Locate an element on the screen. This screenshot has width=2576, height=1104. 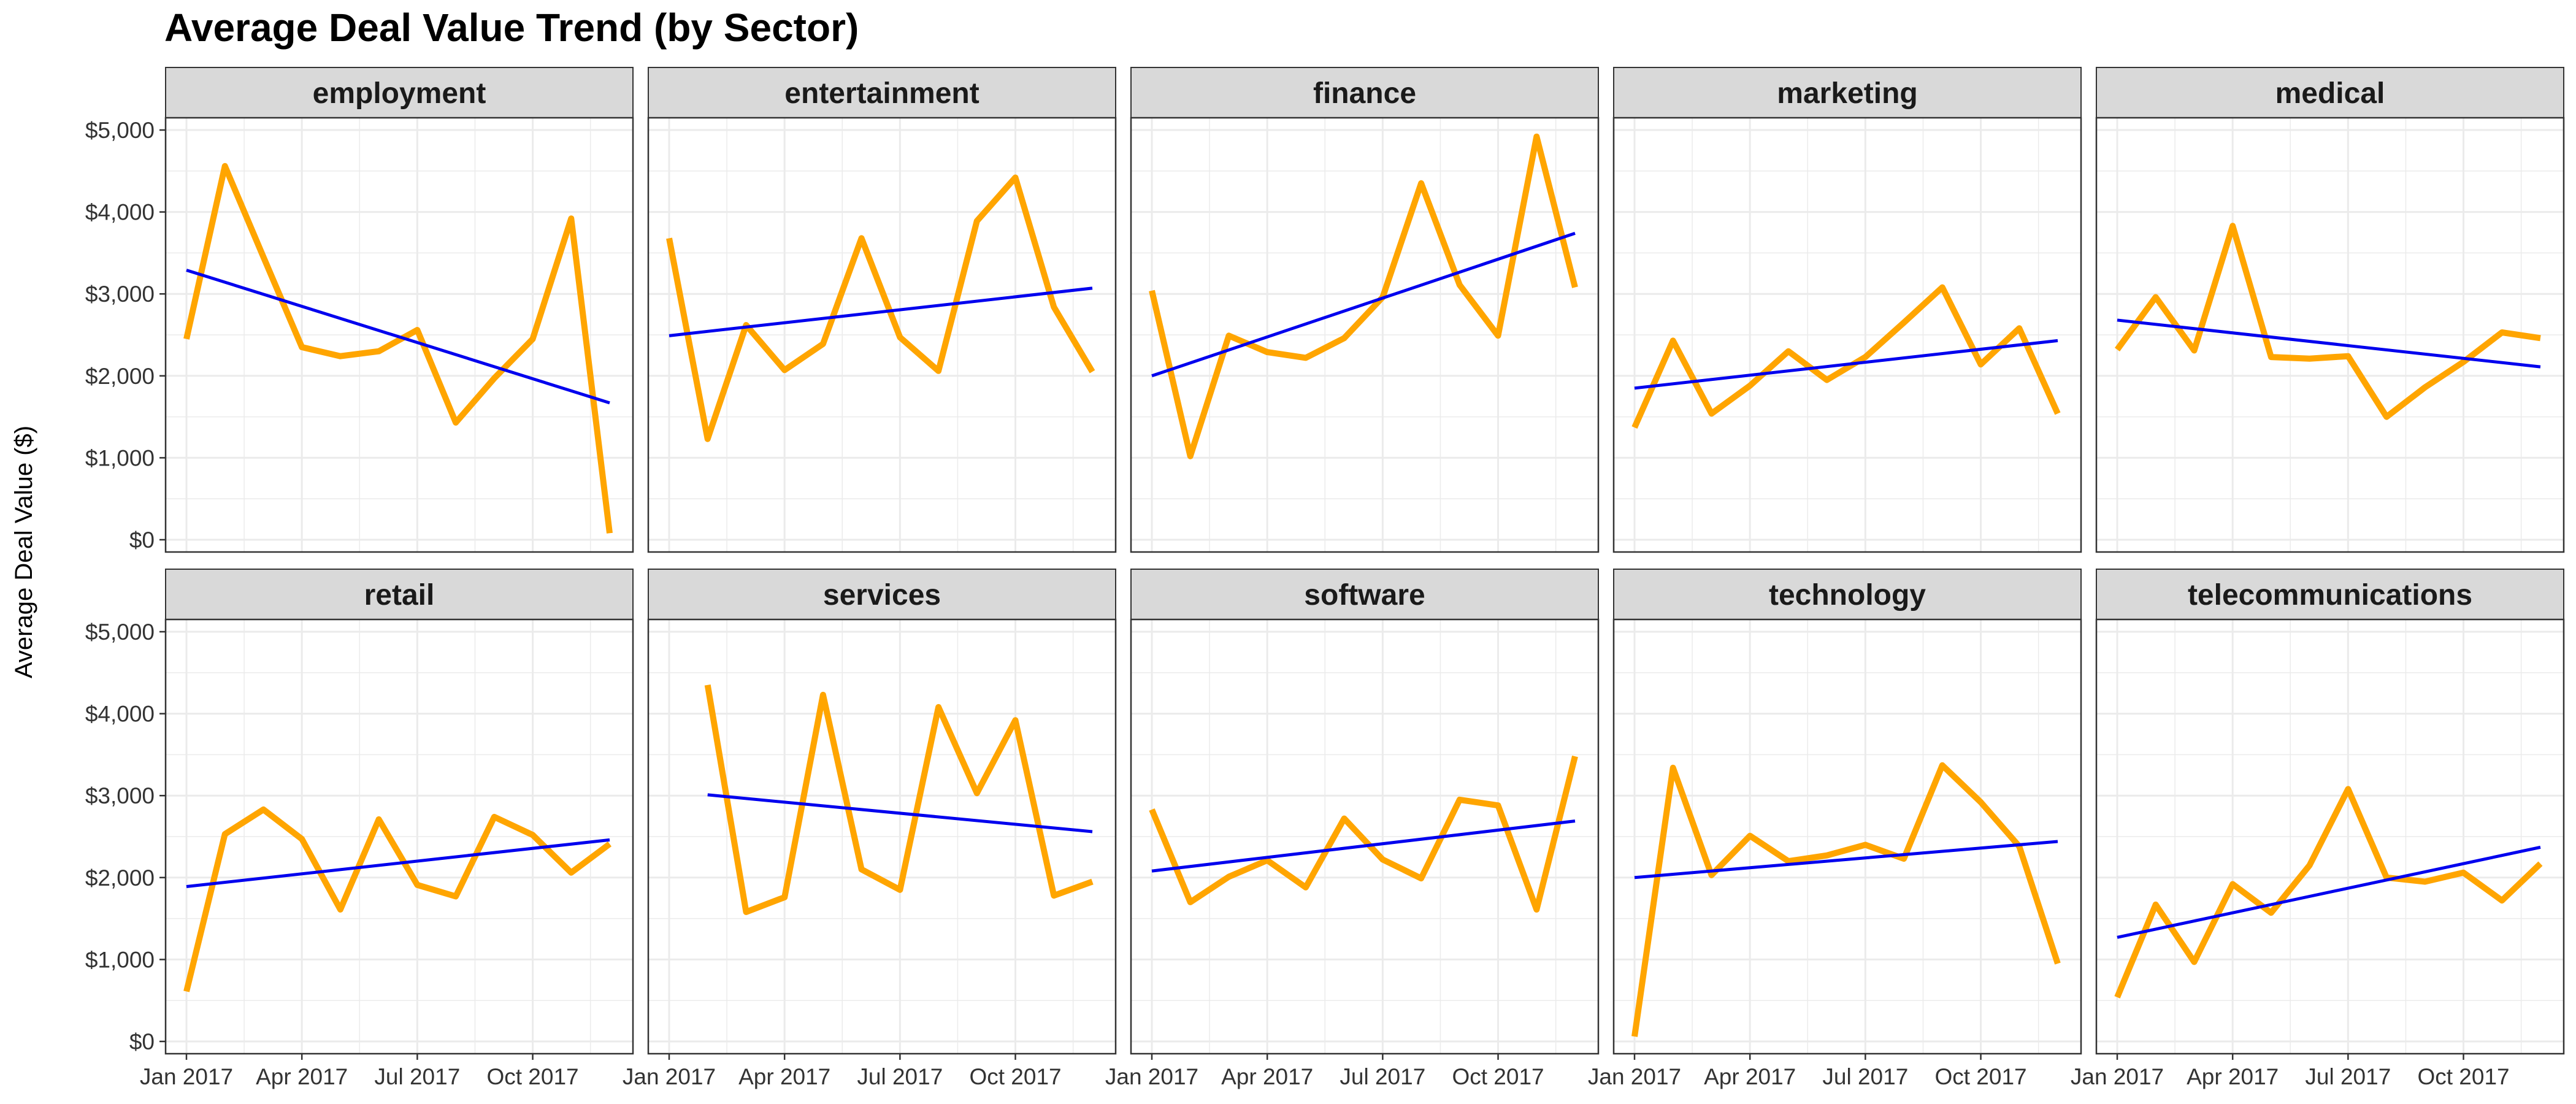
strip-label-marketing: marketing is located at coordinates (1847, 93).